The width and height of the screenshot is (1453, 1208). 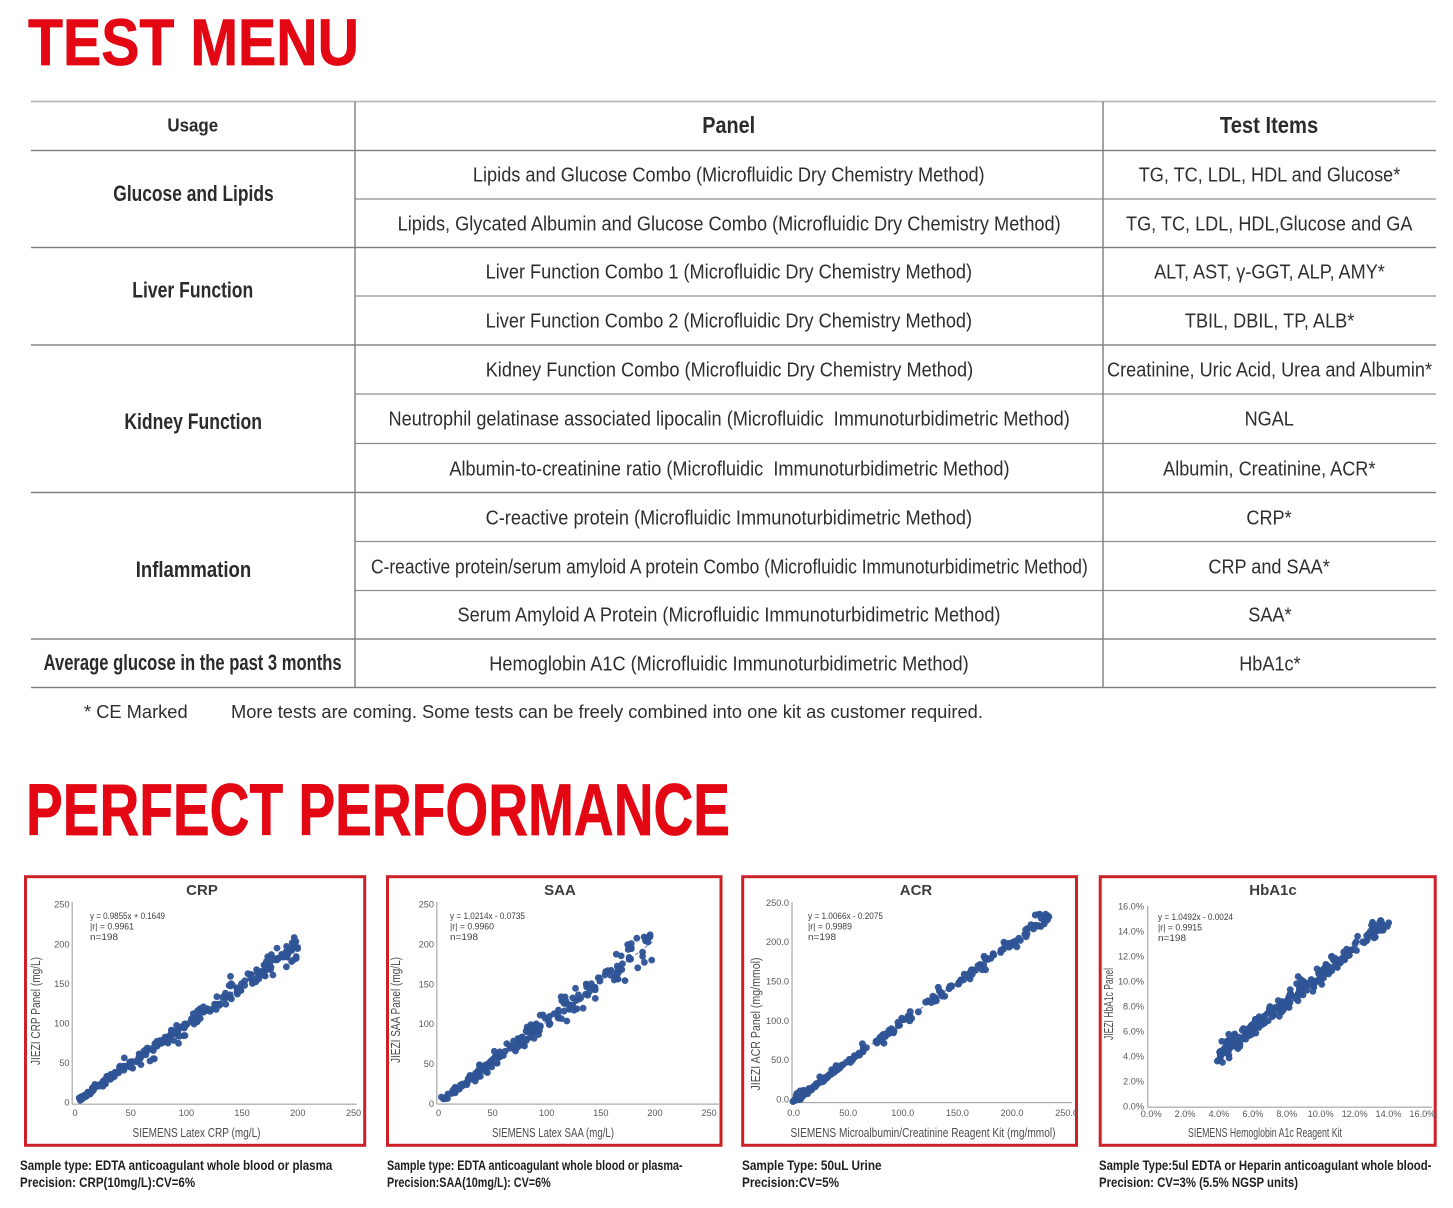 What do you see at coordinates (197, 1133) in the screenshot?
I see `svg-text: SIEMENS Latex CRP (mg/L)` at bounding box center [197, 1133].